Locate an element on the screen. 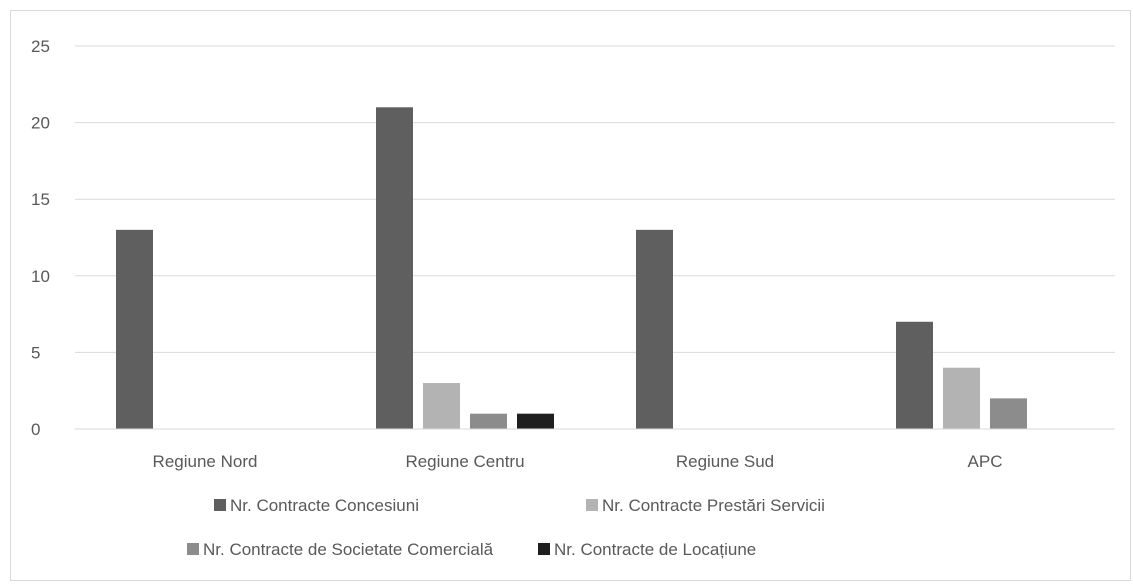 The width and height of the screenshot is (1133, 587). legend-label: Nr. Contracte Concesiuni is located at coordinates (324, 505).